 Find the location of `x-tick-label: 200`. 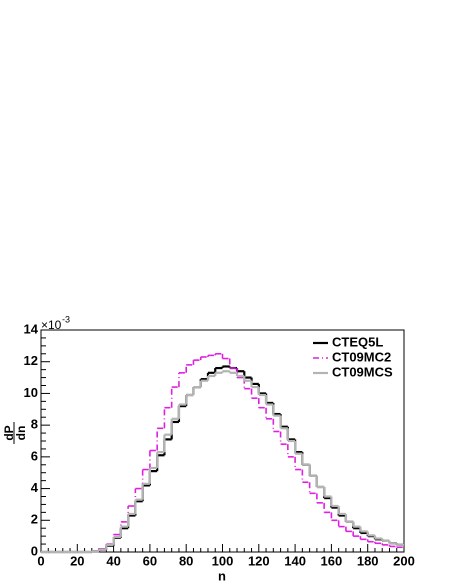

x-tick-label: 200 is located at coordinates (404, 560).